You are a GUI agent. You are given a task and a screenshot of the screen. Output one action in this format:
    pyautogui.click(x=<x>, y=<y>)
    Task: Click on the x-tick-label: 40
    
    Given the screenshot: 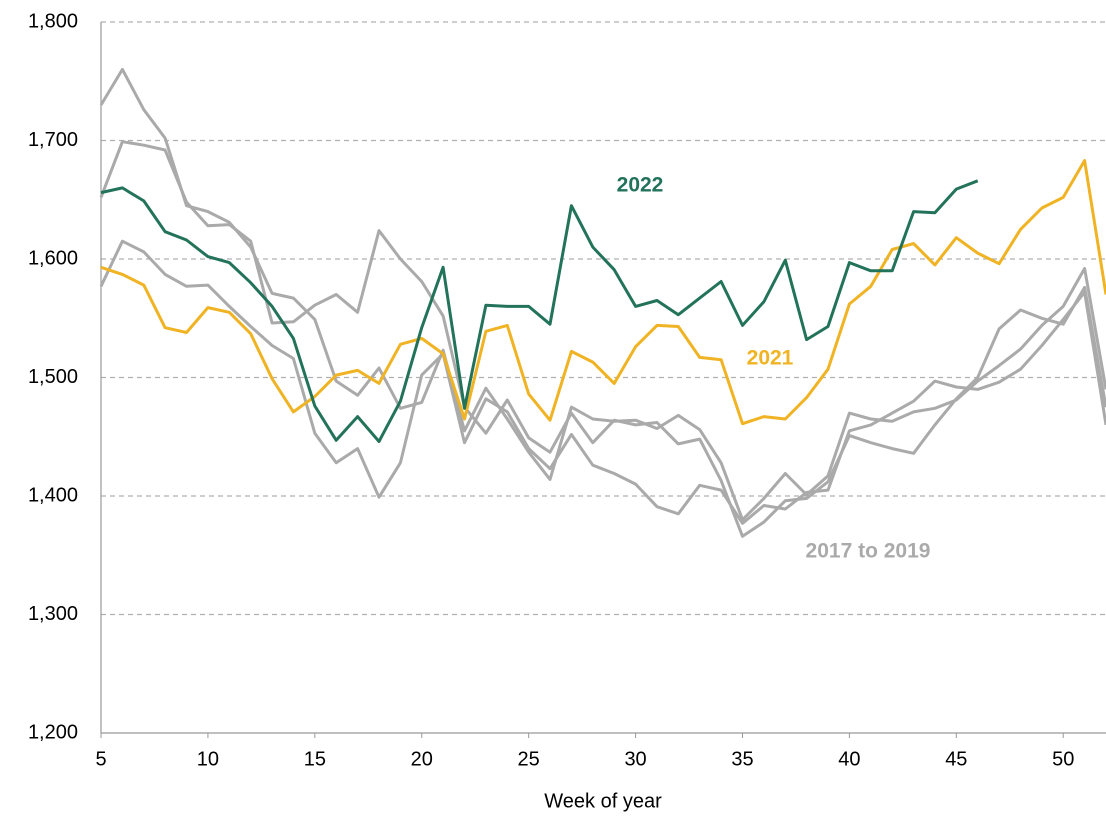 What is the action you would take?
    pyautogui.click(x=849, y=759)
    